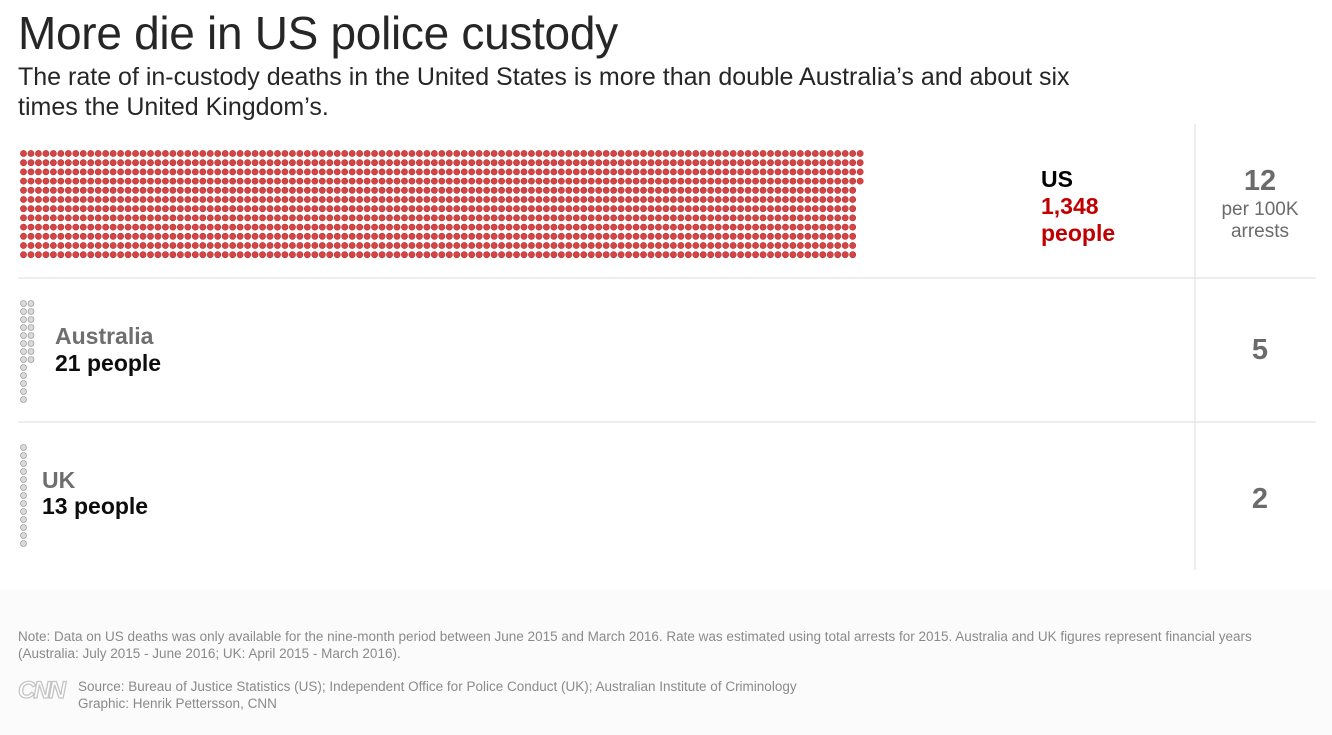 The width and height of the screenshot is (1332, 735). What do you see at coordinates (23, 479) in the screenshot?
I see `uk-dot` at bounding box center [23, 479].